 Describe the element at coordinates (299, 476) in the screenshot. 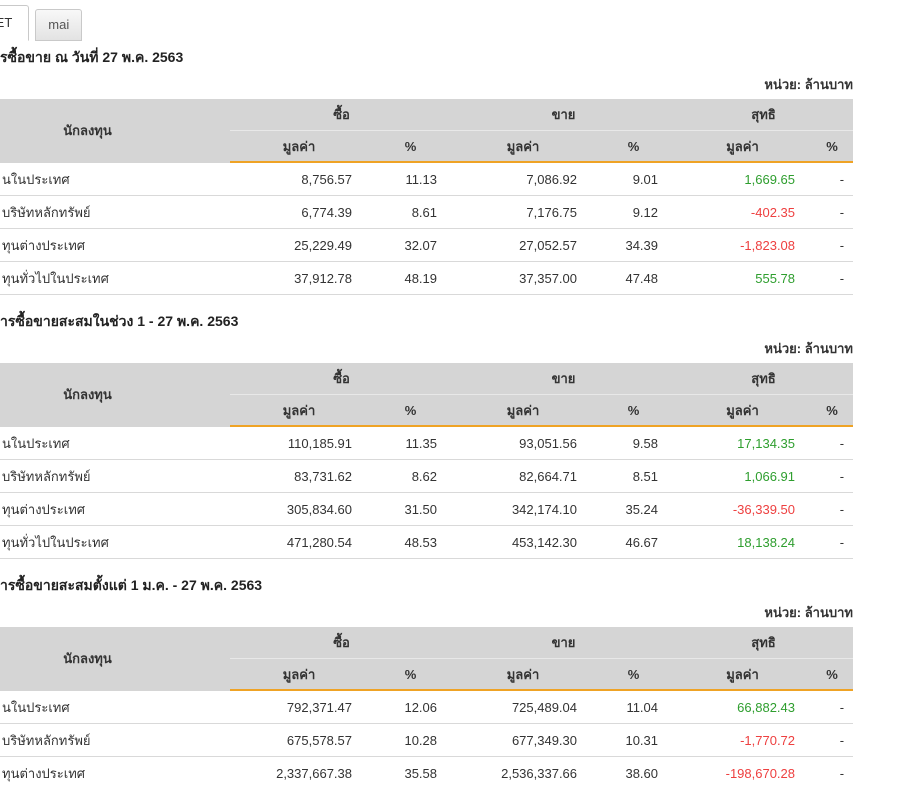

I see `cell-buy-value: 83,731.62` at that location.